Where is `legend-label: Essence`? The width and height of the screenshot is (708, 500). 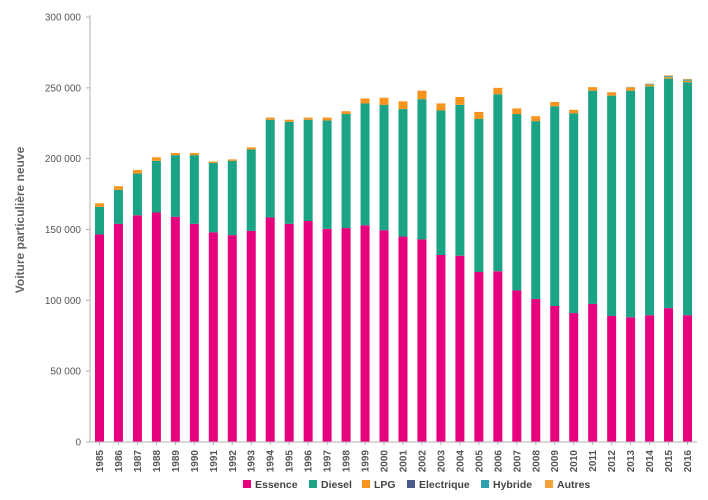
legend-label: Essence is located at coordinates (276, 485).